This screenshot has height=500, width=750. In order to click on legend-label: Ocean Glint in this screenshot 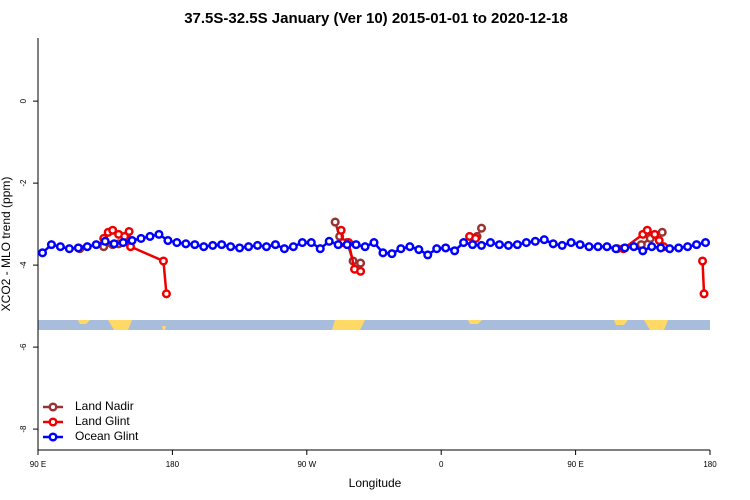, I will do `click(107, 436)`.